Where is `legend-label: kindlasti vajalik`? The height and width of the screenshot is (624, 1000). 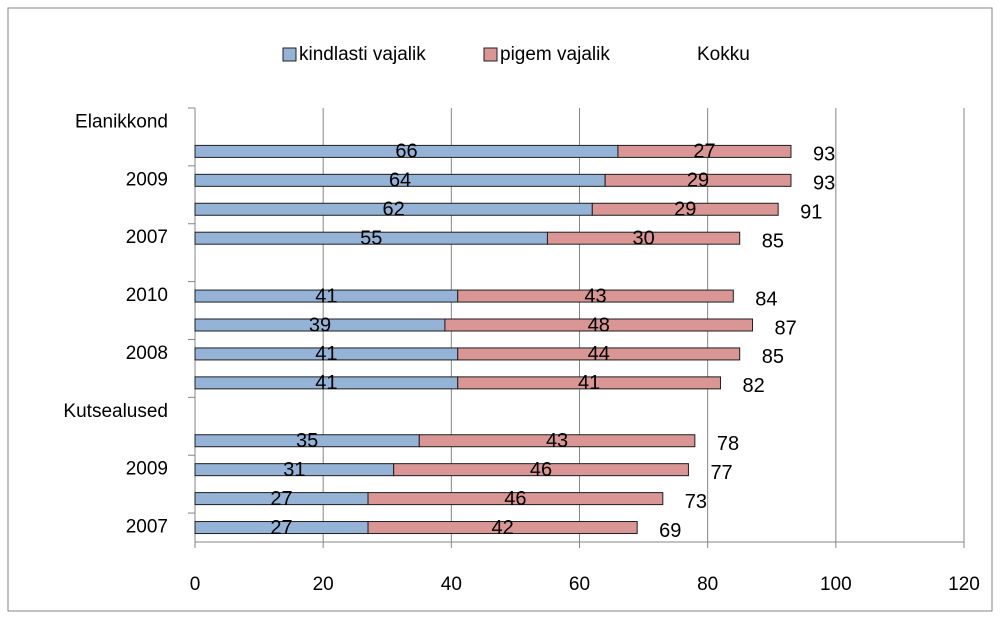
legend-label: kindlasti vajalik is located at coordinates (362, 54).